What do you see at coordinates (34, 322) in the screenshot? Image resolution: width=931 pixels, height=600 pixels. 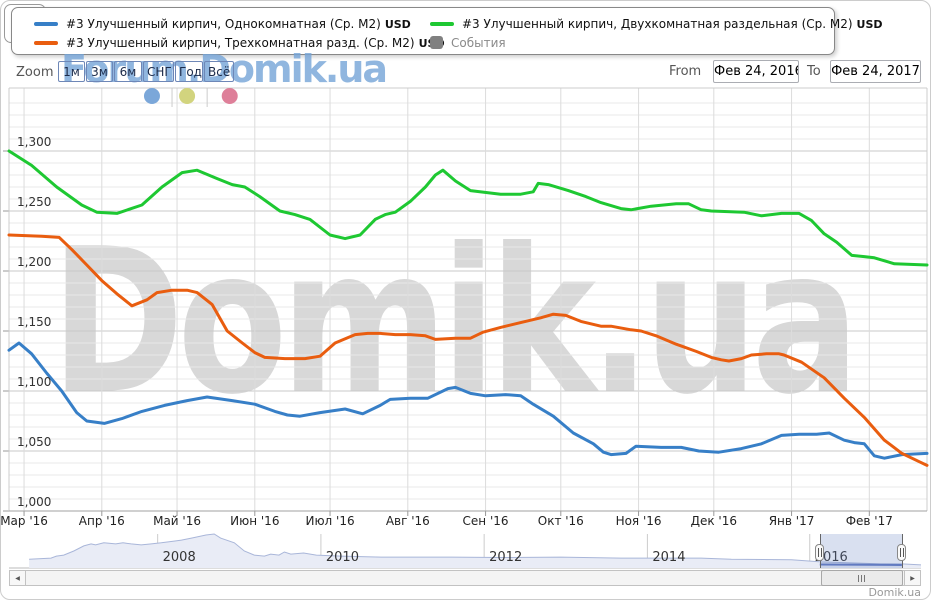 I see `y-axis-label: 1,150` at bounding box center [34, 322].